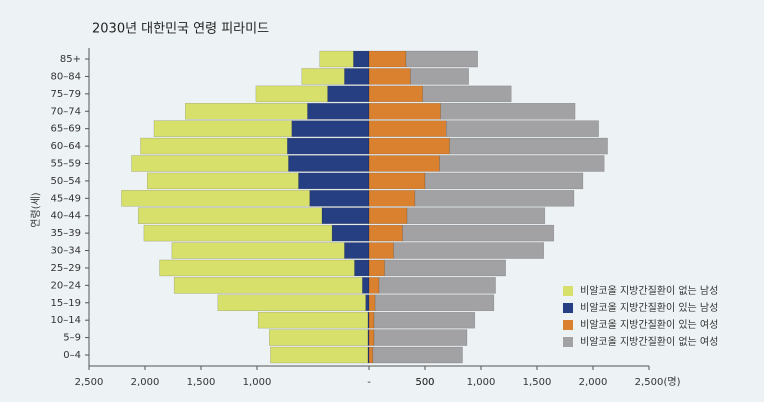 The height and width of the screenshot is (402, 764). What do you see at coordinates (649, 341) in the screenshot?
I see `legend-label: 비알코올 지방간질환이 없는 여성` at bounding box center [649, 341].